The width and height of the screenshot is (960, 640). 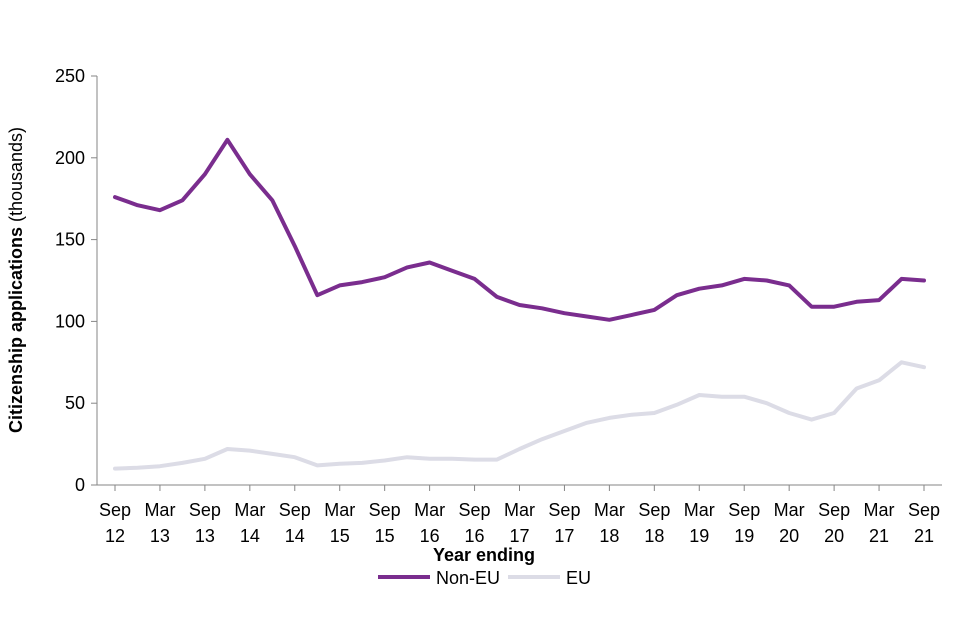 What do you see at coordinates (16, 330) in the screenshot?
I see `y-axis-title-main: Citizenship applications` at bounding box center [16, 330].